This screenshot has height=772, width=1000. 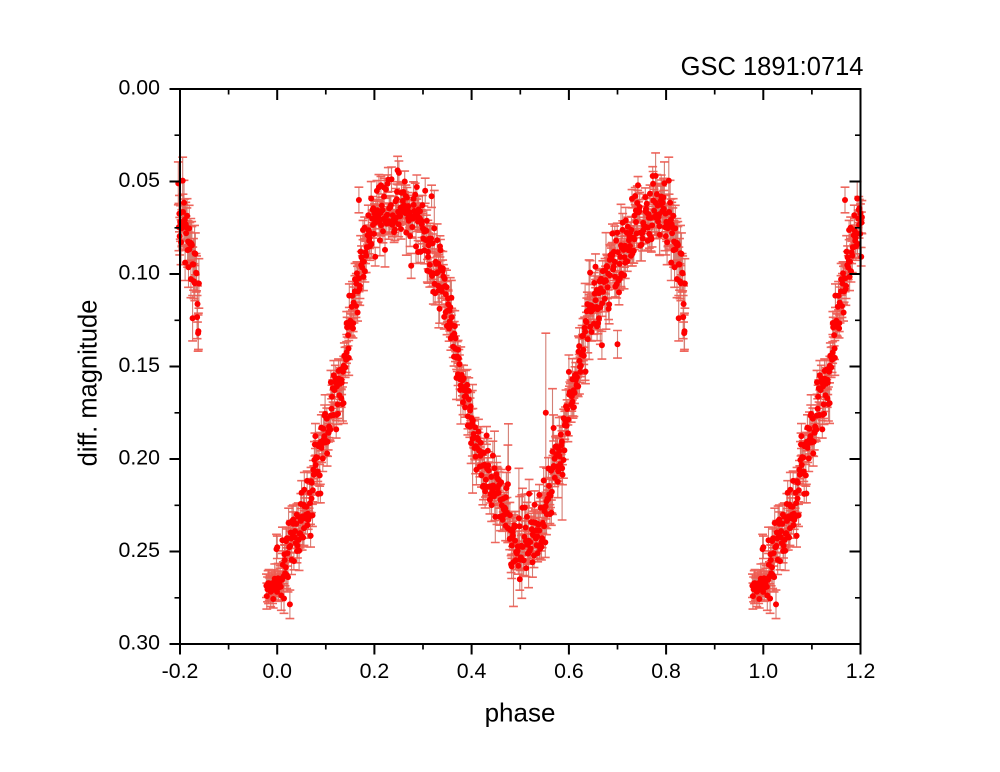 What do you see at coordinates (140, 643) in the screenshot?
I see `svg-text: 0.30` at bounding box center [140, 643].